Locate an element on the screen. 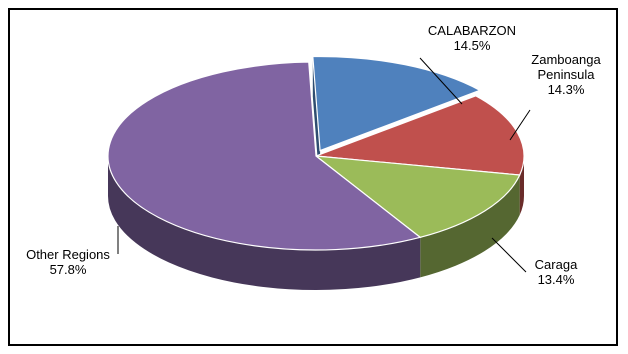 The height and width of the screenshot is (354, 628). slice-name-0: CALABARZON is located at coordinates (472, 30).